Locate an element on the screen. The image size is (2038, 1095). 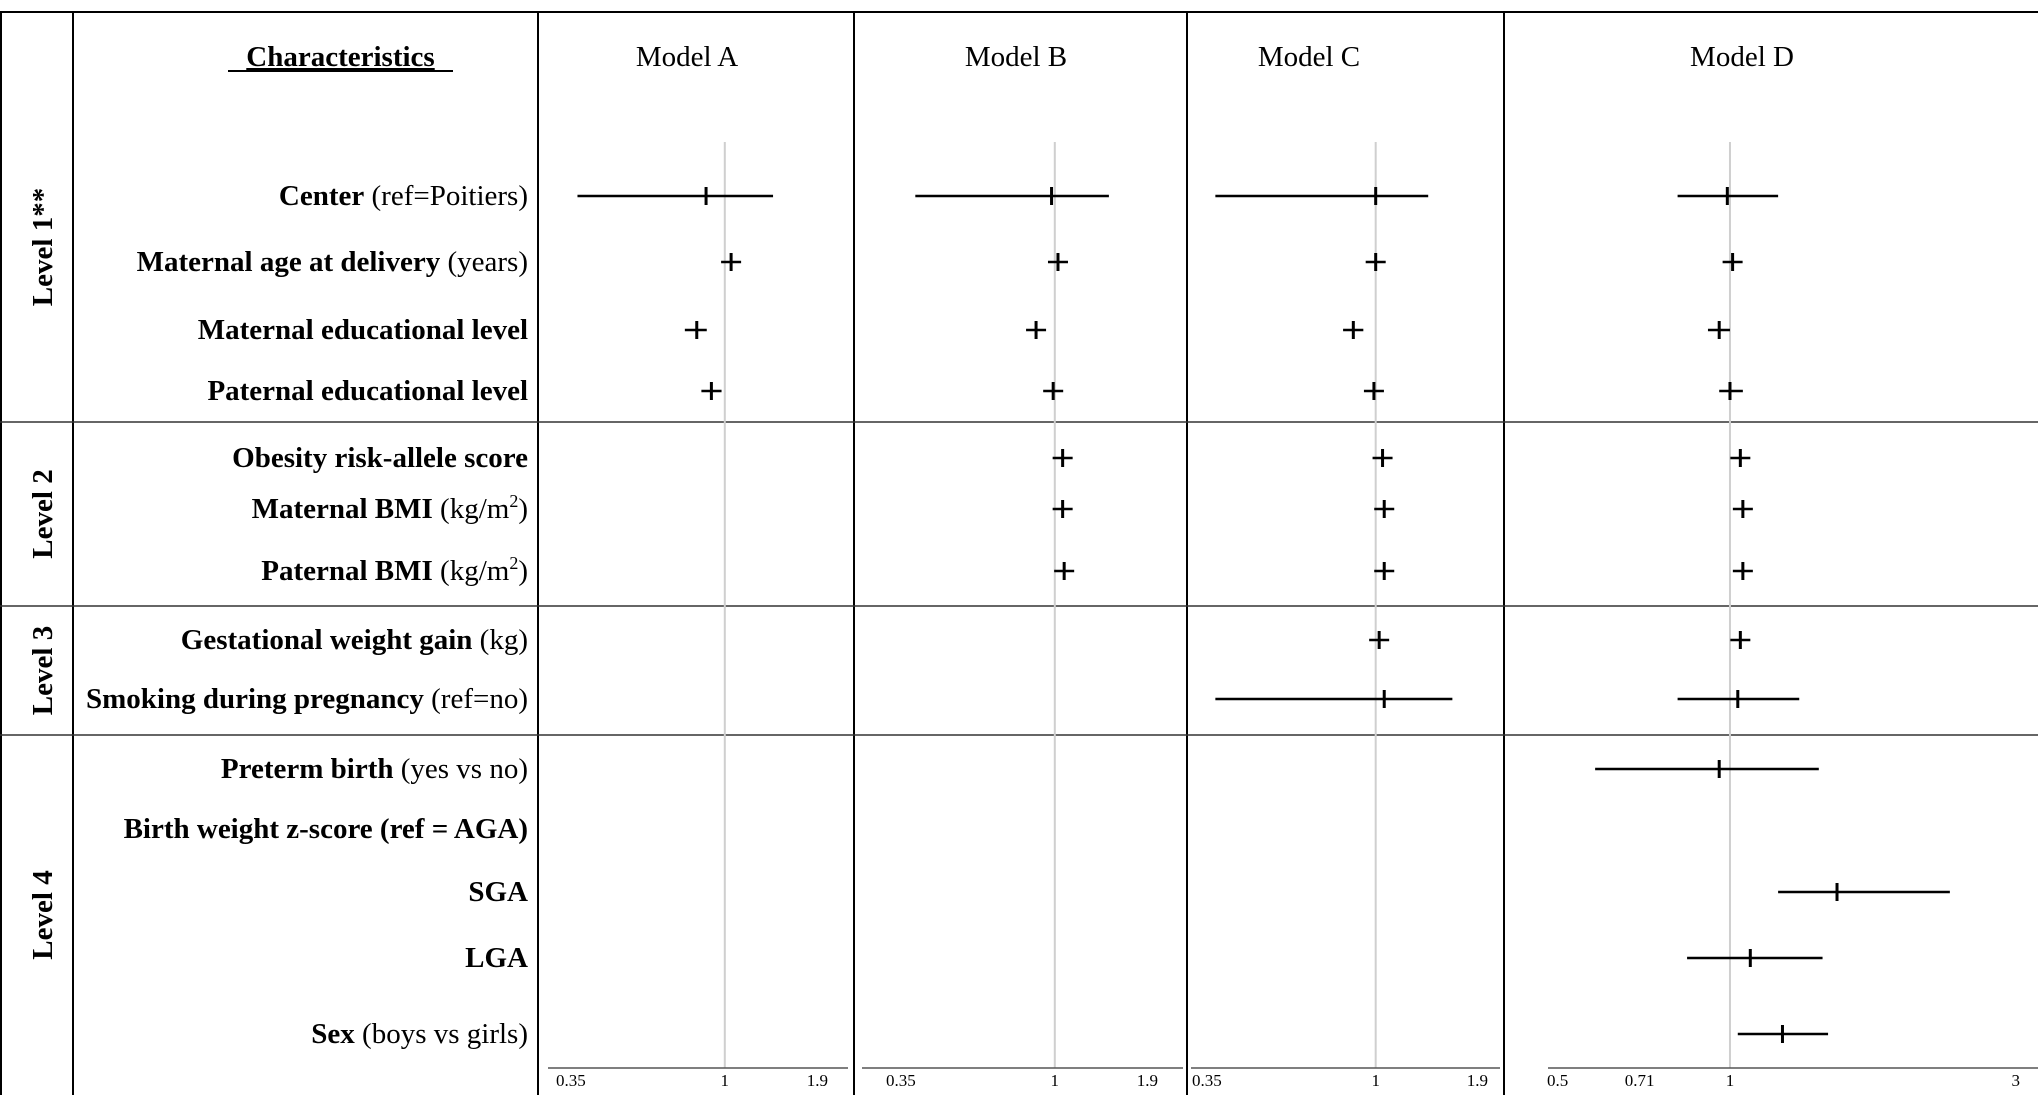
row-label-bold: Maternal educational level is located at coordinates (363, 330).